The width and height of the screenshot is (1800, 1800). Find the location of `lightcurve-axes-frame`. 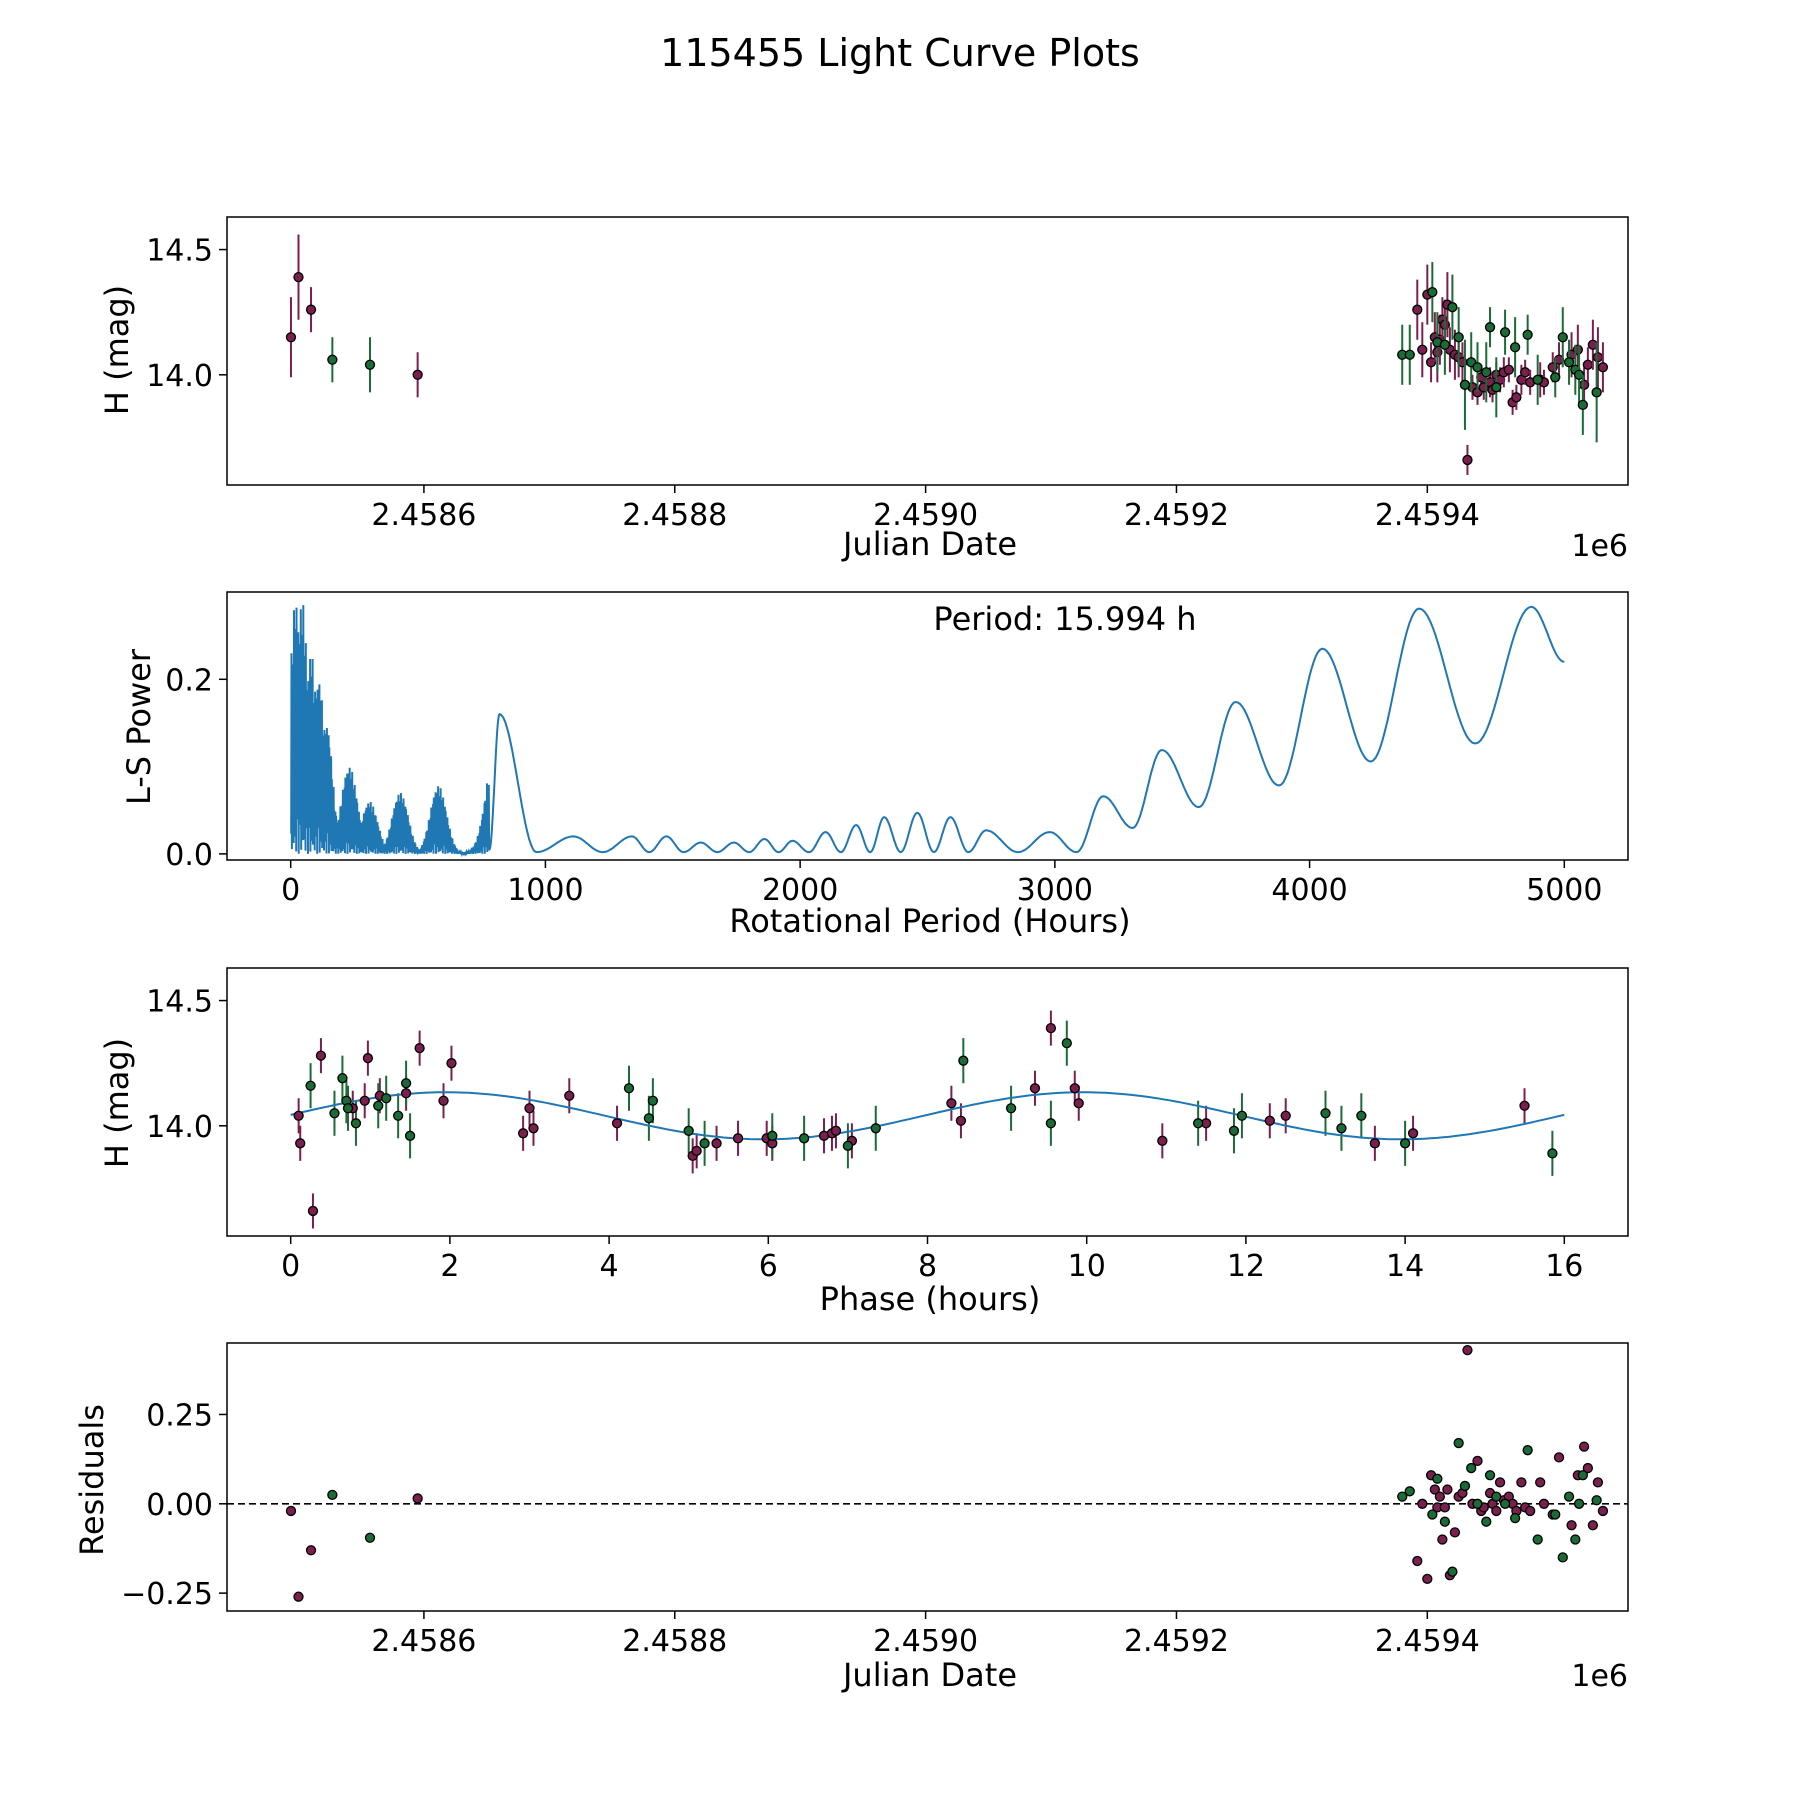

lightcurve-axes-frame is located at coordinates (927, 351).